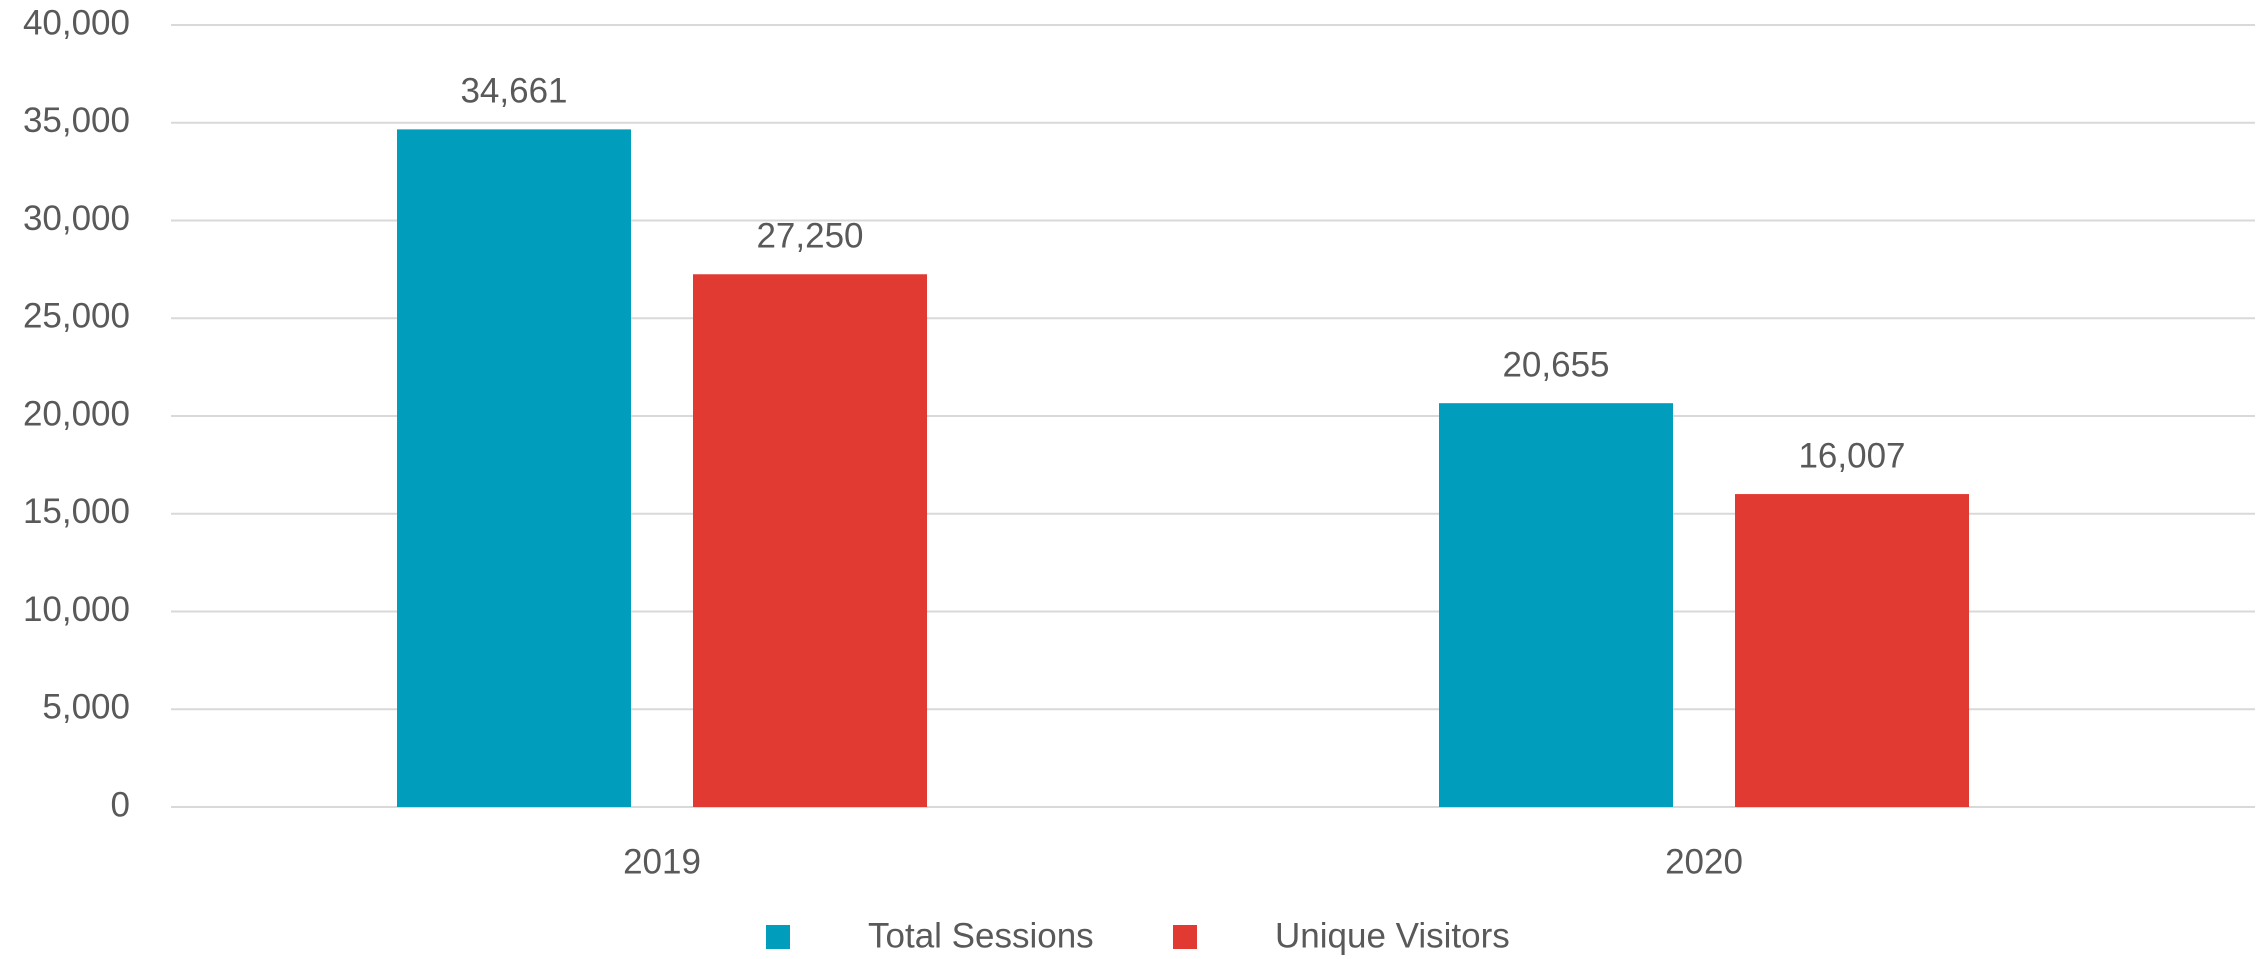  What do you see at coordinates (662, 861) in the screenshot?
I see `x-tick-label: 2019` at bounding box center [662, 861].